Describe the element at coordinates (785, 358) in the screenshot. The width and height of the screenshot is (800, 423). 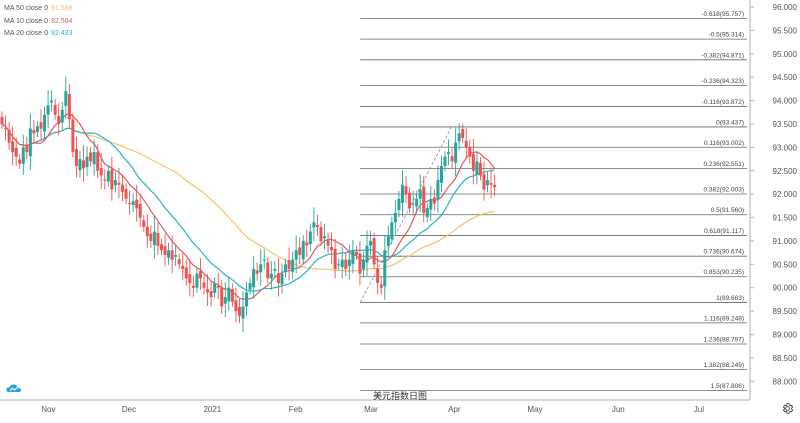
I see `y-tick-label: 88.500` at that location.